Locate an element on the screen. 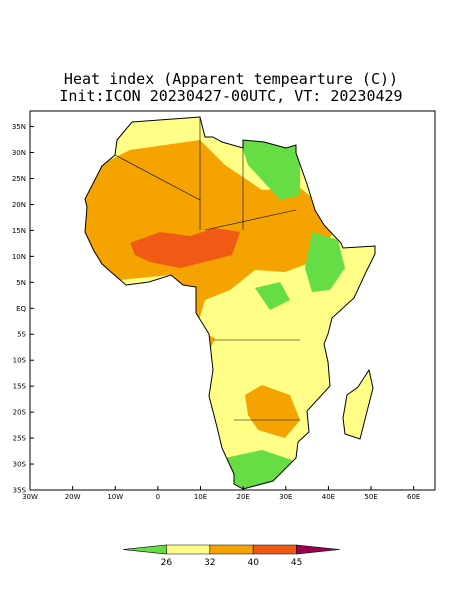  lon-tick-label: 30E is located at coordinates (285, 497).